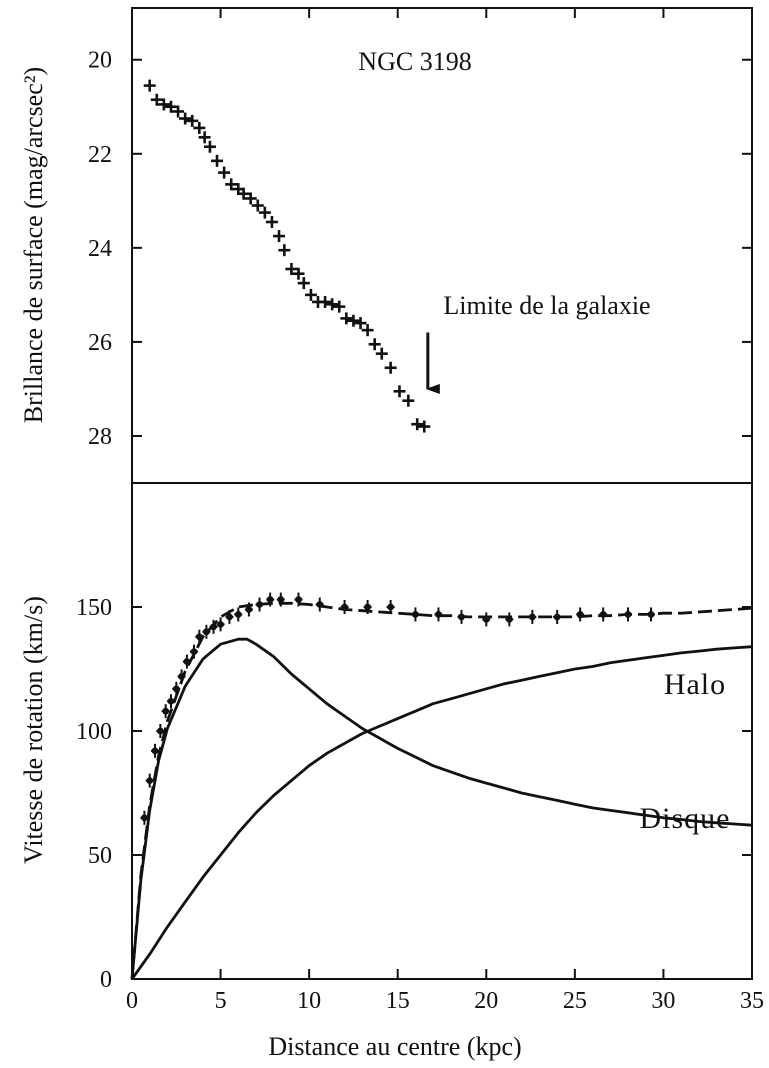 The image size is (769, 1068). I want to click on top-y-tick-label: 22, so click(100, 155).